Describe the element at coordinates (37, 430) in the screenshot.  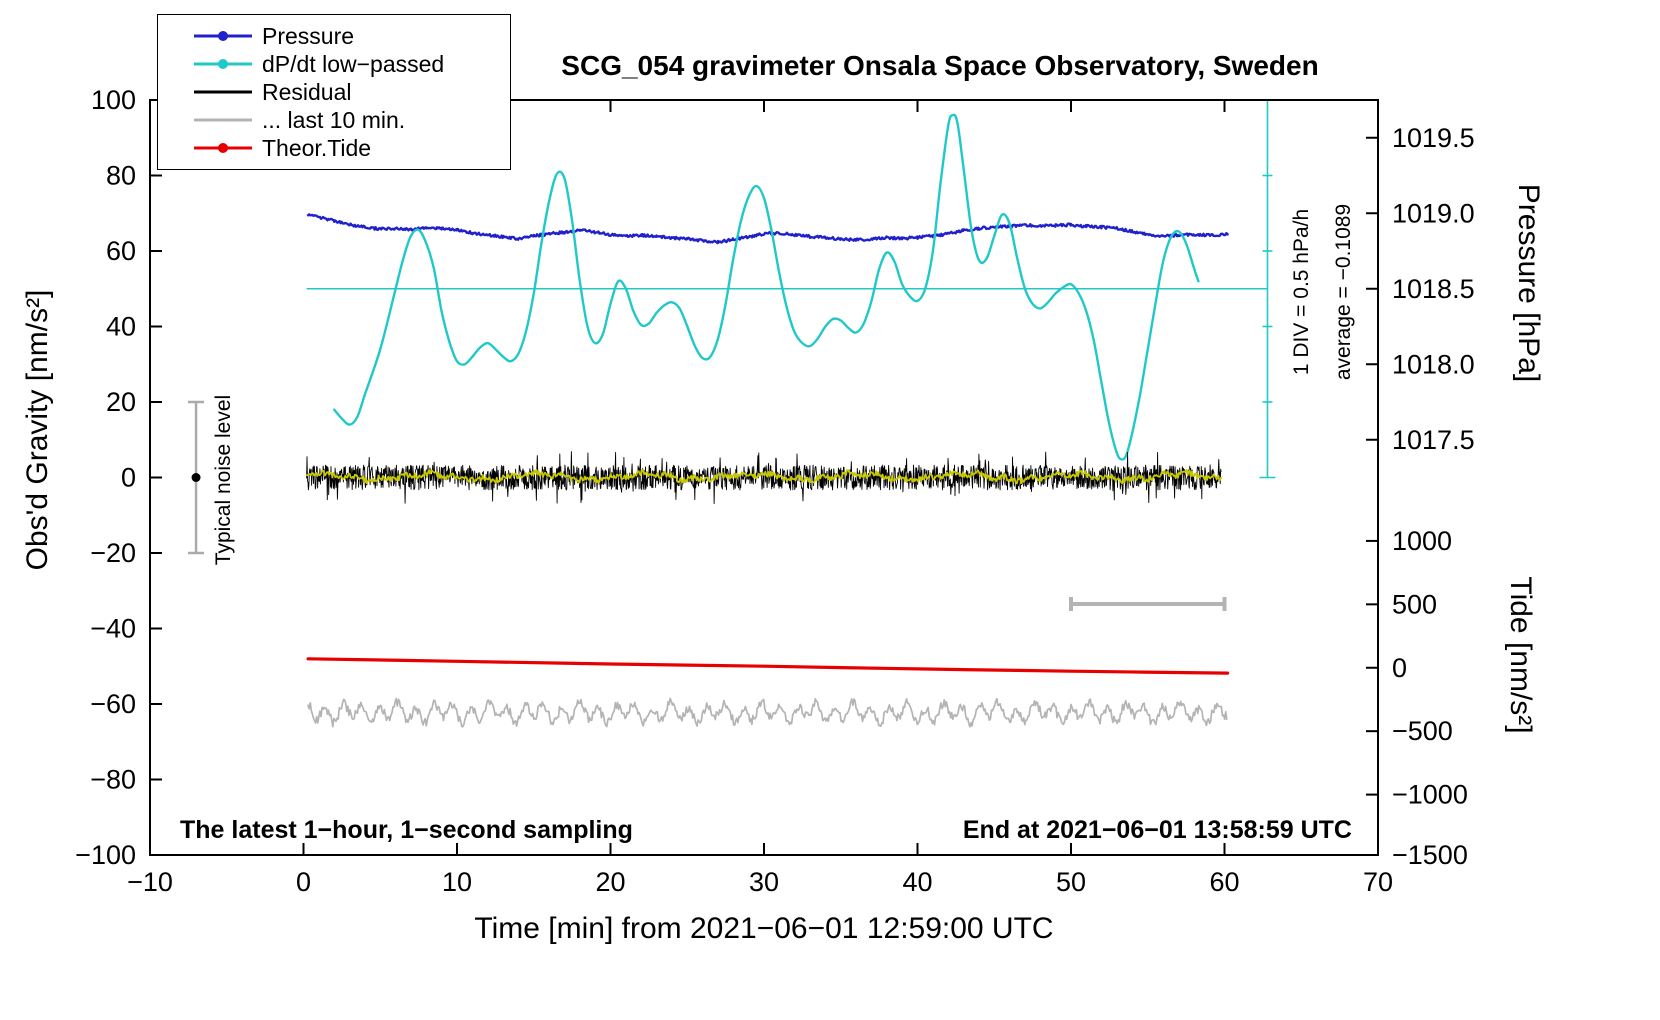
I see `y-axis-label-gravity: Obs'd Gravity [nm/s²]` at that location.